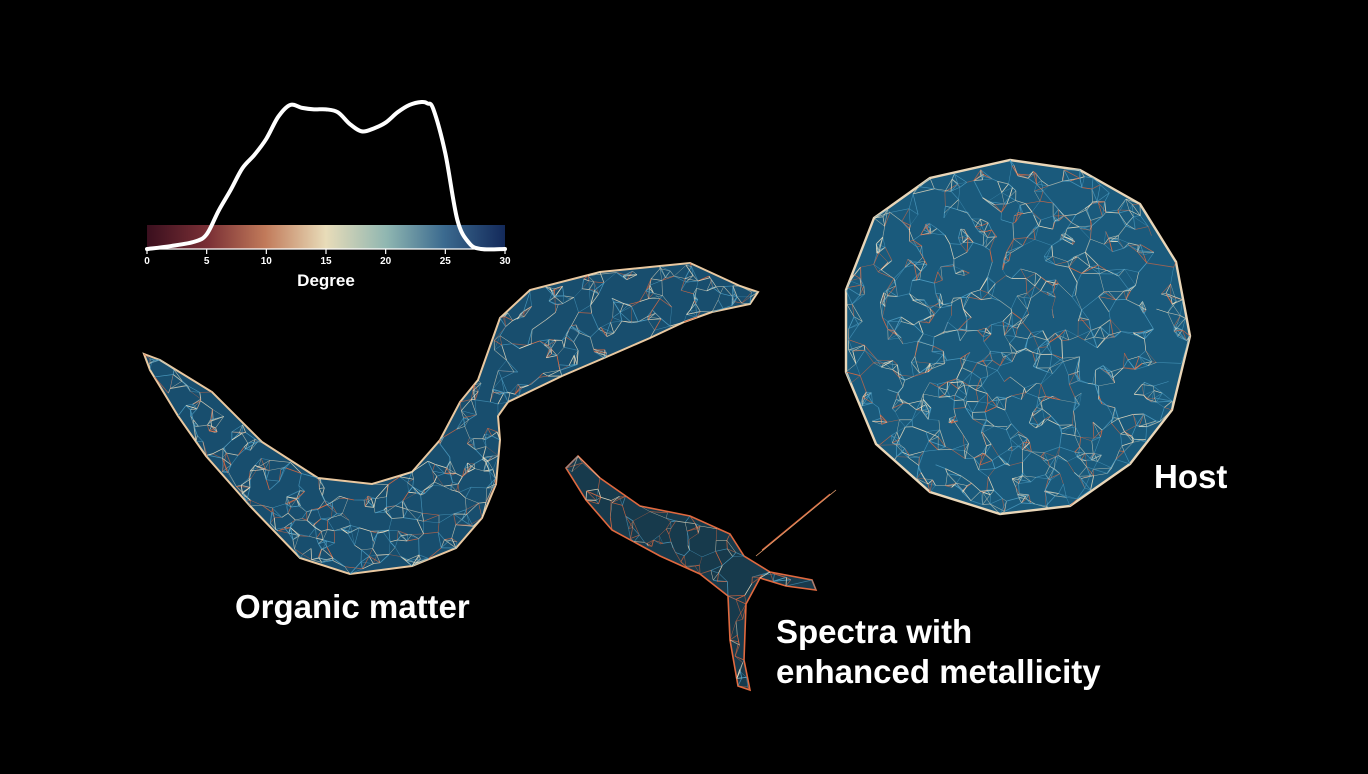 This screenshot has height=774, width=1368. What do you see at coordinates (147, 261) in the screenshot?
I see `colorbar-tick-label: 0` at bounding box center [147, 261].